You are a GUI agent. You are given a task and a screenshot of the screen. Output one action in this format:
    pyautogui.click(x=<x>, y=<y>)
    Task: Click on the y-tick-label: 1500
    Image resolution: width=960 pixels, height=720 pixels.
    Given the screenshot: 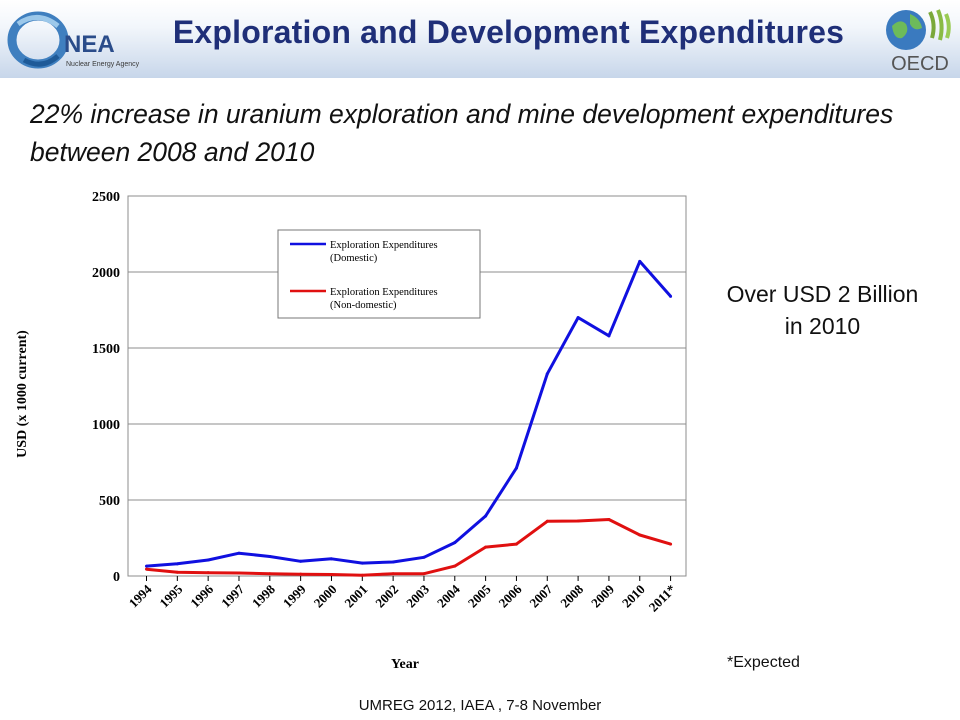 What is the action you would take?
    pyautogui.click(x=106, y=349)
    